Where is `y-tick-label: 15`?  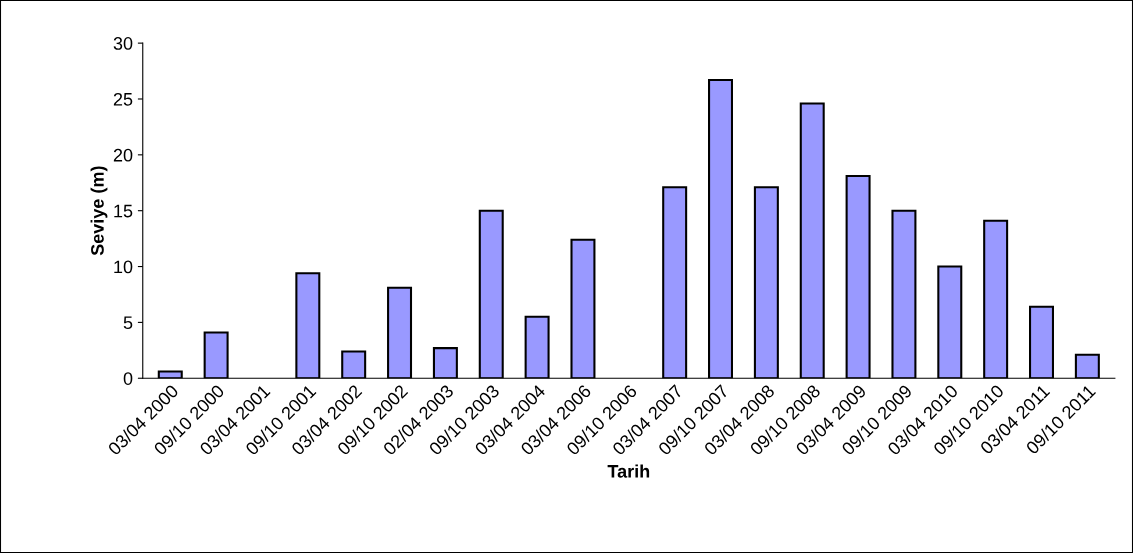 y-tick-label: 15 is located at coordinates (123, 211).